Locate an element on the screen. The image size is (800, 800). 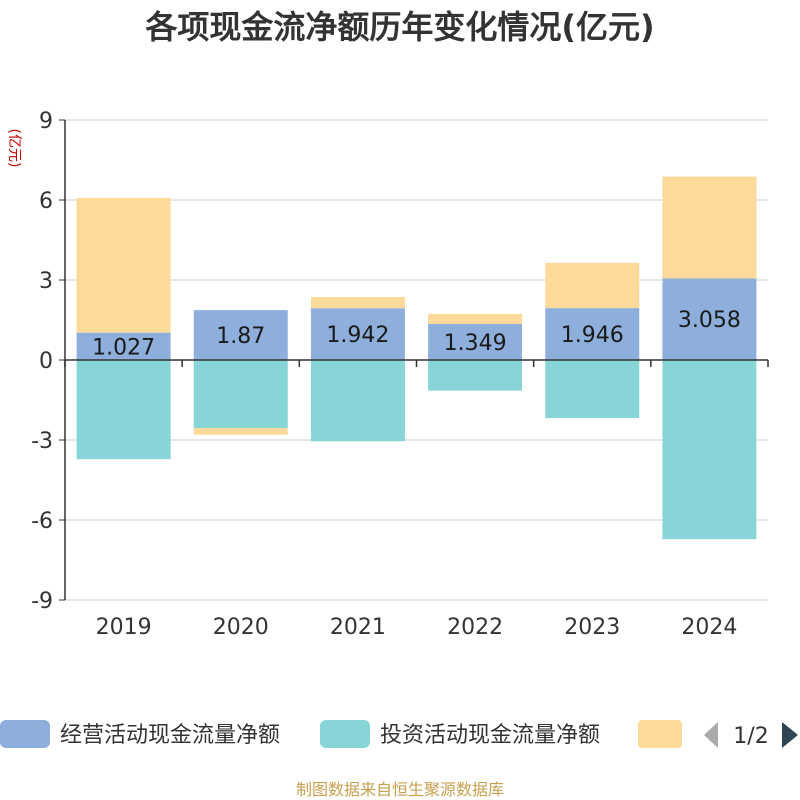
bar-series-2-2020 is located at coordinates (240, 431).